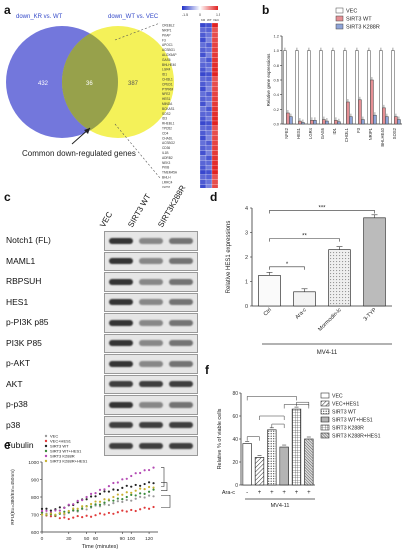 This screenshot has width=405, height=550. Describe the element at coordinates (24, 281) in the screenshot. I see `band-label: RBPSUH` at that location.